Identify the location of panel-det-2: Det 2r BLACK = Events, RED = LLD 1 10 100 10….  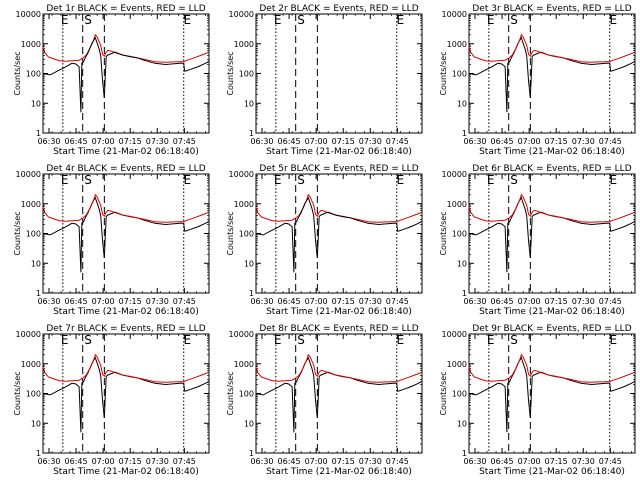
(324, 80).